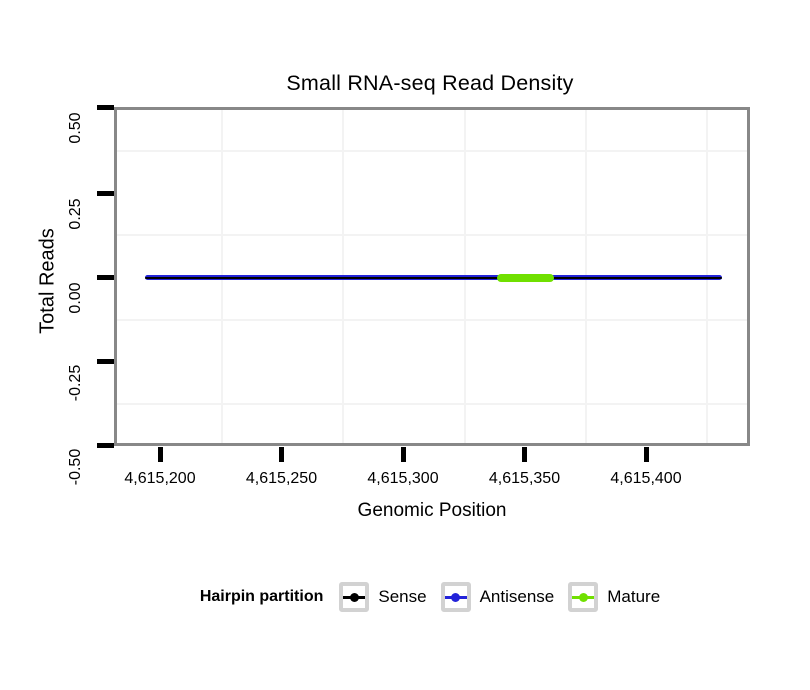 This screenshot has height=690, width=810. I want to click on y-tick-label: 0.00, so click(75, 298).